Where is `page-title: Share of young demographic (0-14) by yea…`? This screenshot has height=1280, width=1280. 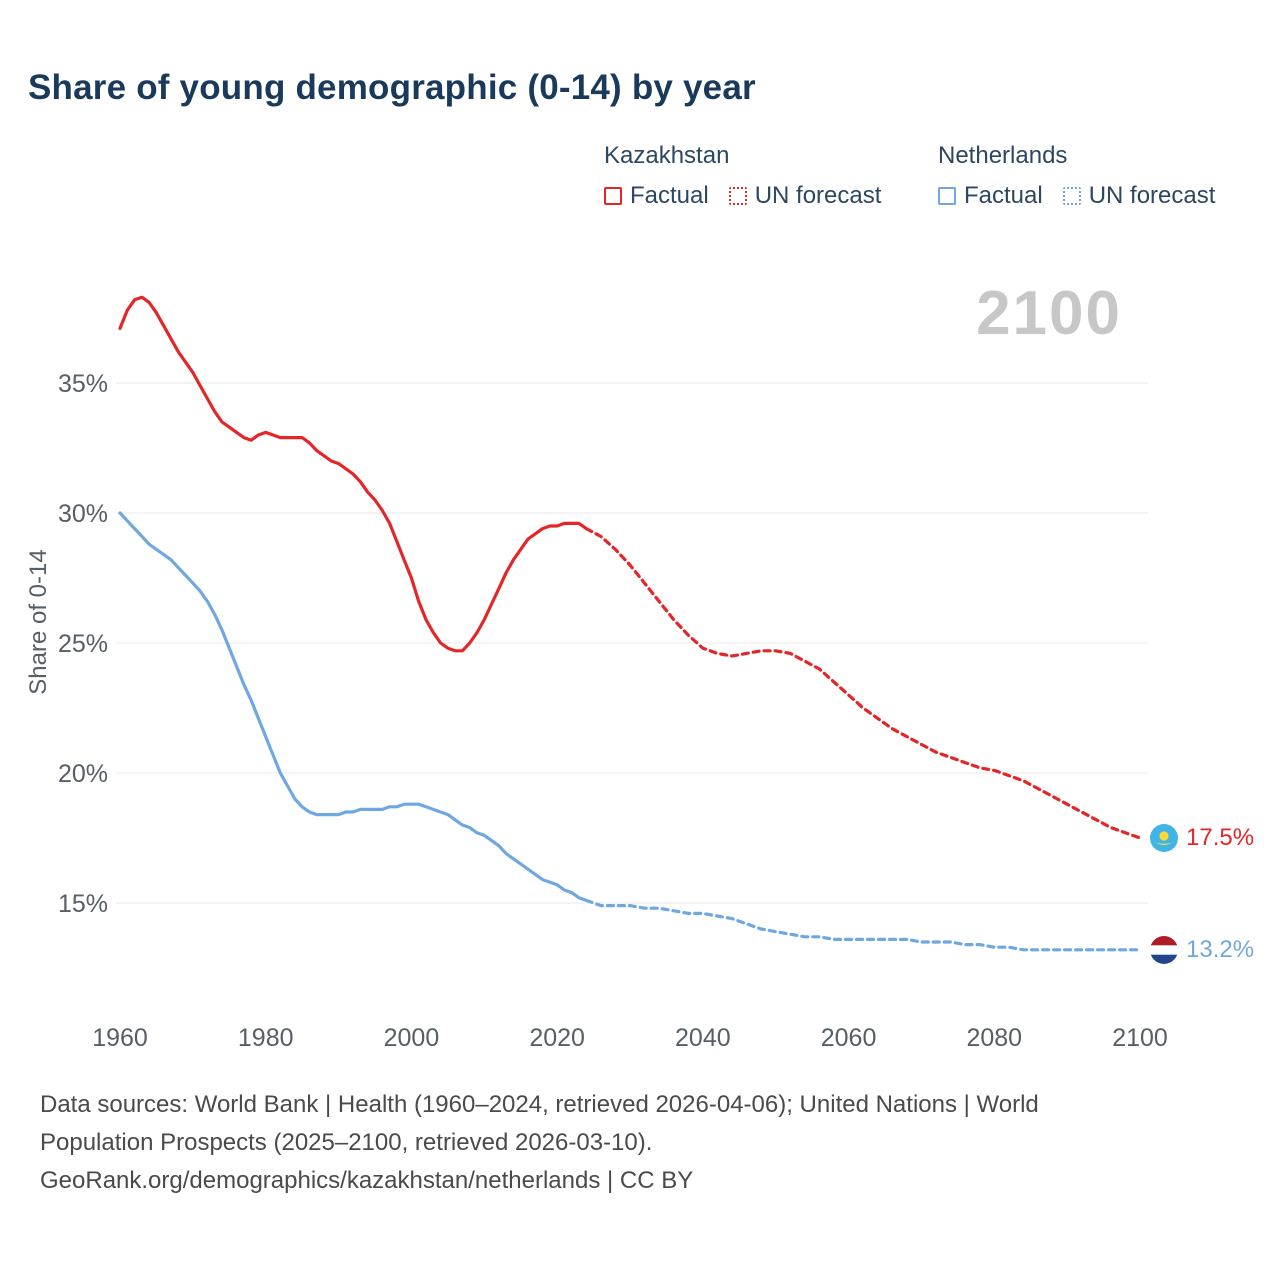
page-title: Share of young demographic (0-14) by yea… is located at coordinates (392, 87).